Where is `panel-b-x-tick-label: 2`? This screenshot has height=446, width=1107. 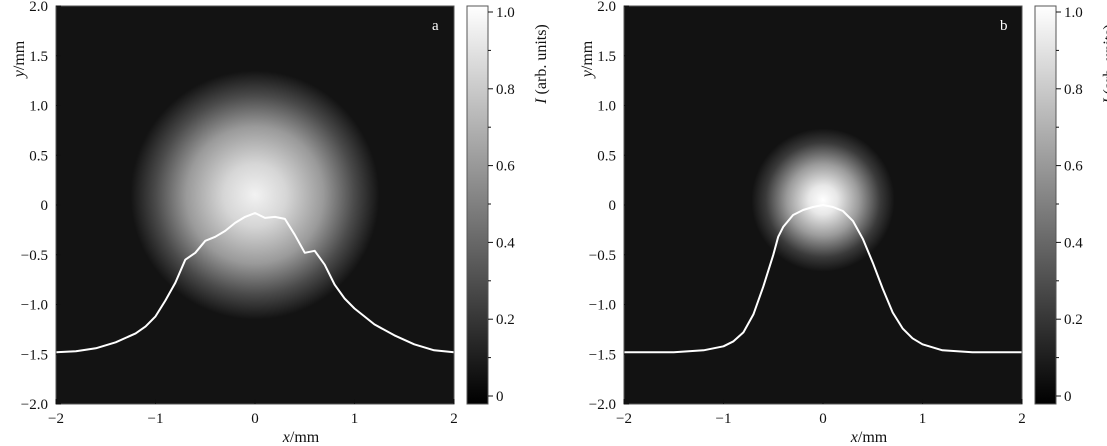
panel-b-x-tick-label: 2 is located at coordinates (1022, 419).